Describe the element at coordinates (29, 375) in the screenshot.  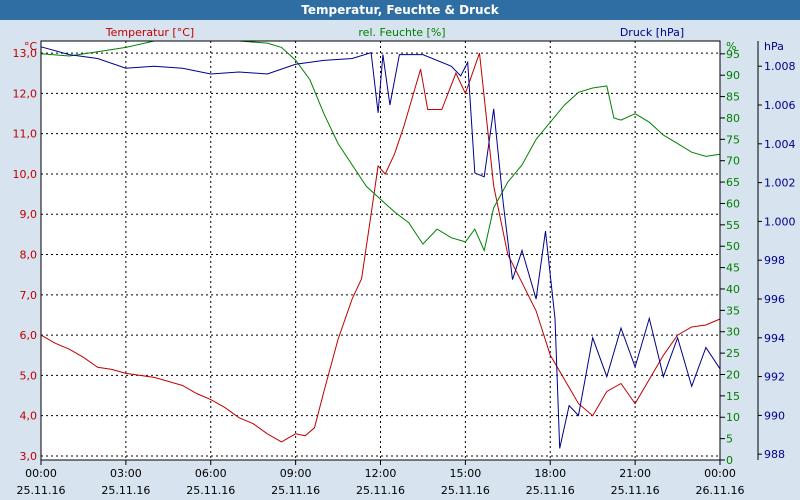
I see `left-tick-label: 5,0` at that location.